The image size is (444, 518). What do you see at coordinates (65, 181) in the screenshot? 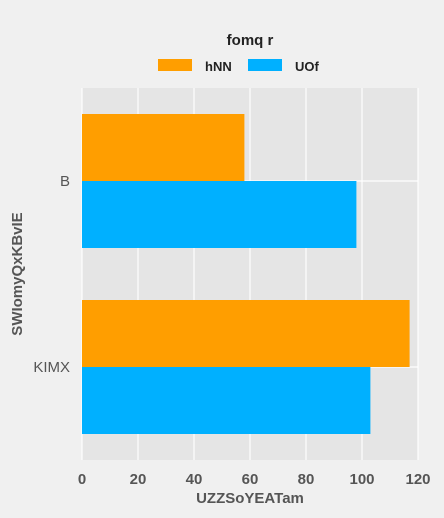
I see `y-tick-label: B` at bounding box center [65, 181].